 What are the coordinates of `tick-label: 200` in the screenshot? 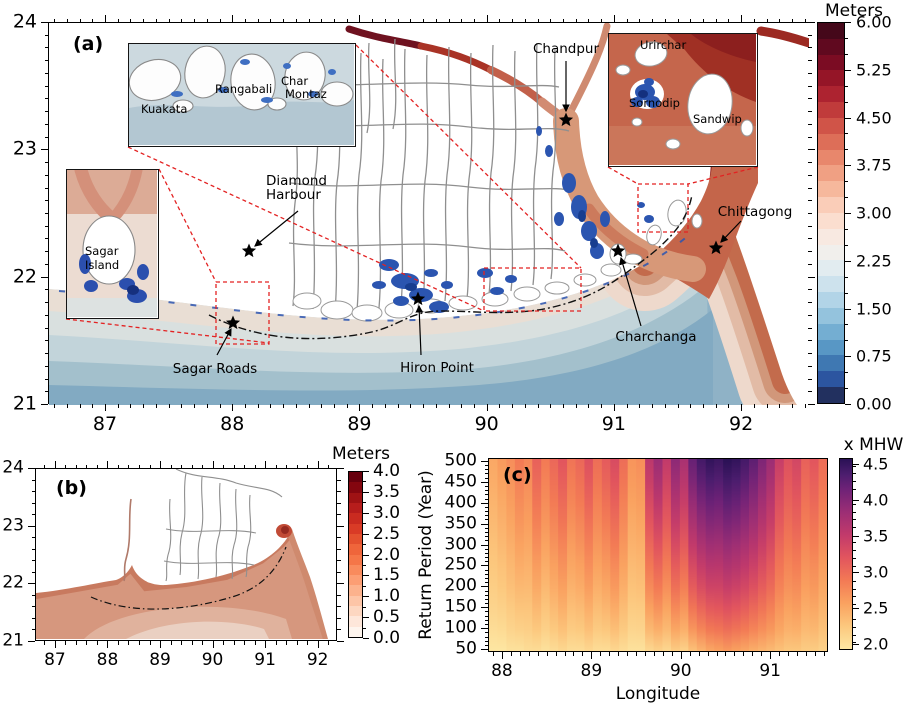 It's located at (460, 585).